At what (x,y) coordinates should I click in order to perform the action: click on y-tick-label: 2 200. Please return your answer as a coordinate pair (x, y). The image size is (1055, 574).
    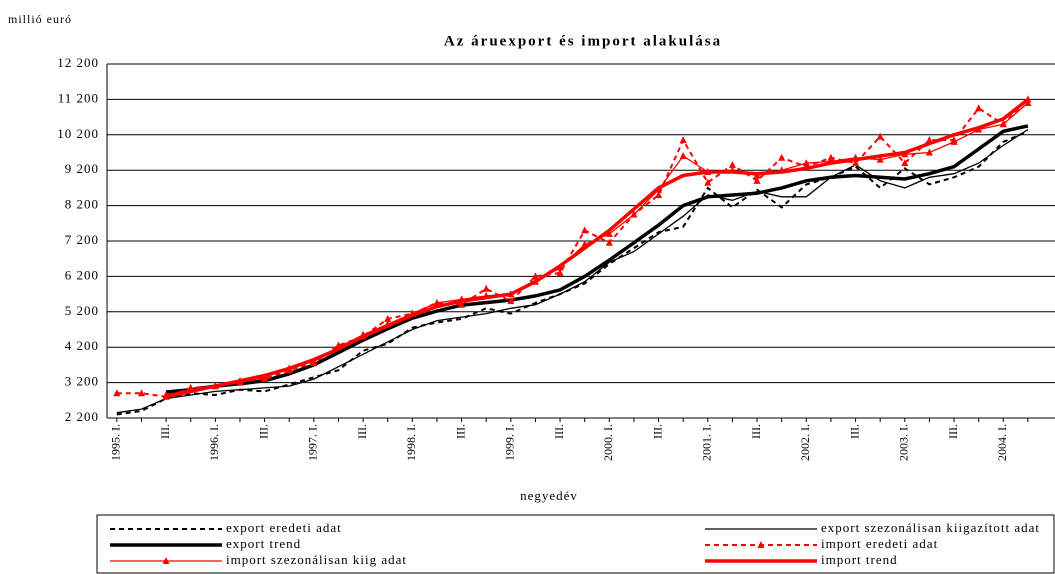
    Looking at the image, I should click on (82, 416).